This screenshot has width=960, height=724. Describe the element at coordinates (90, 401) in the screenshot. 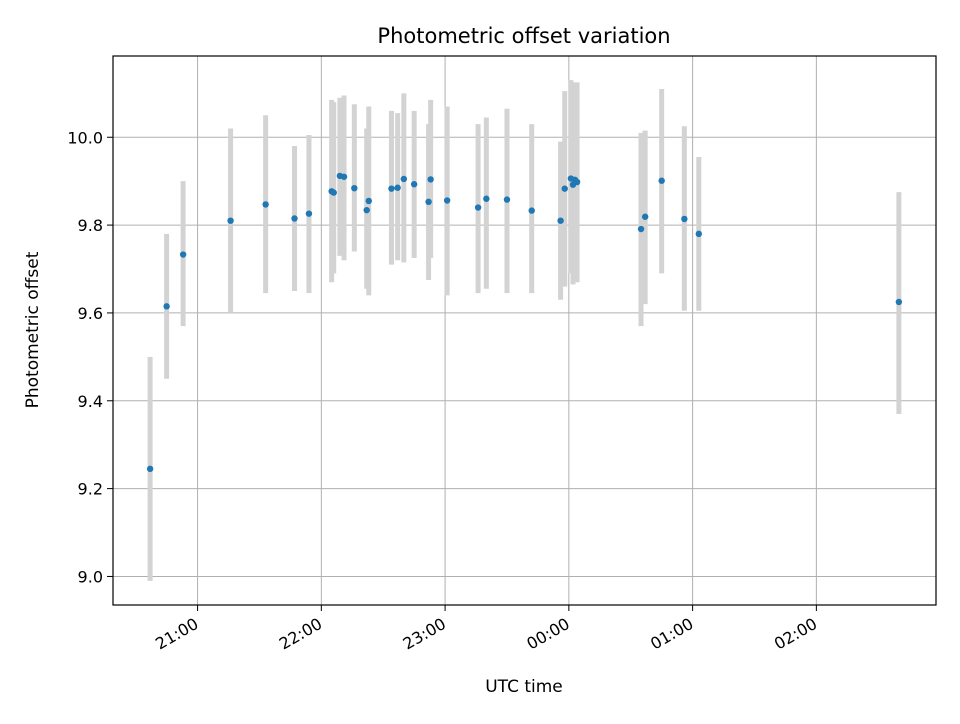

I see `y-tick-label: 9.4` at that location.